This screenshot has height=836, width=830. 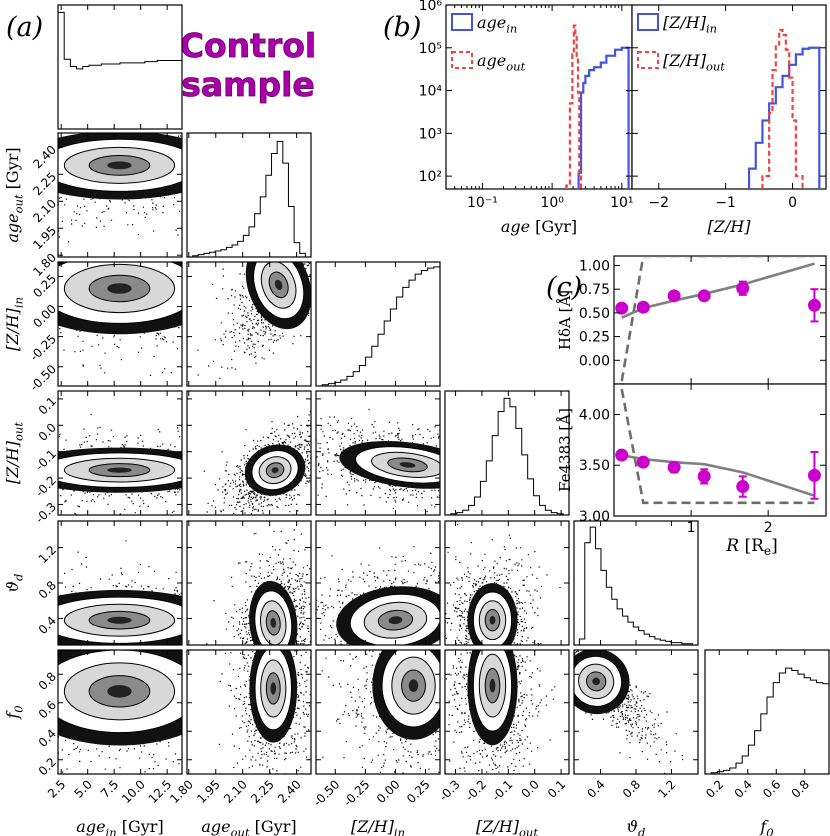 I want to click on legend-label: ageout, so click(x=501, y=62).